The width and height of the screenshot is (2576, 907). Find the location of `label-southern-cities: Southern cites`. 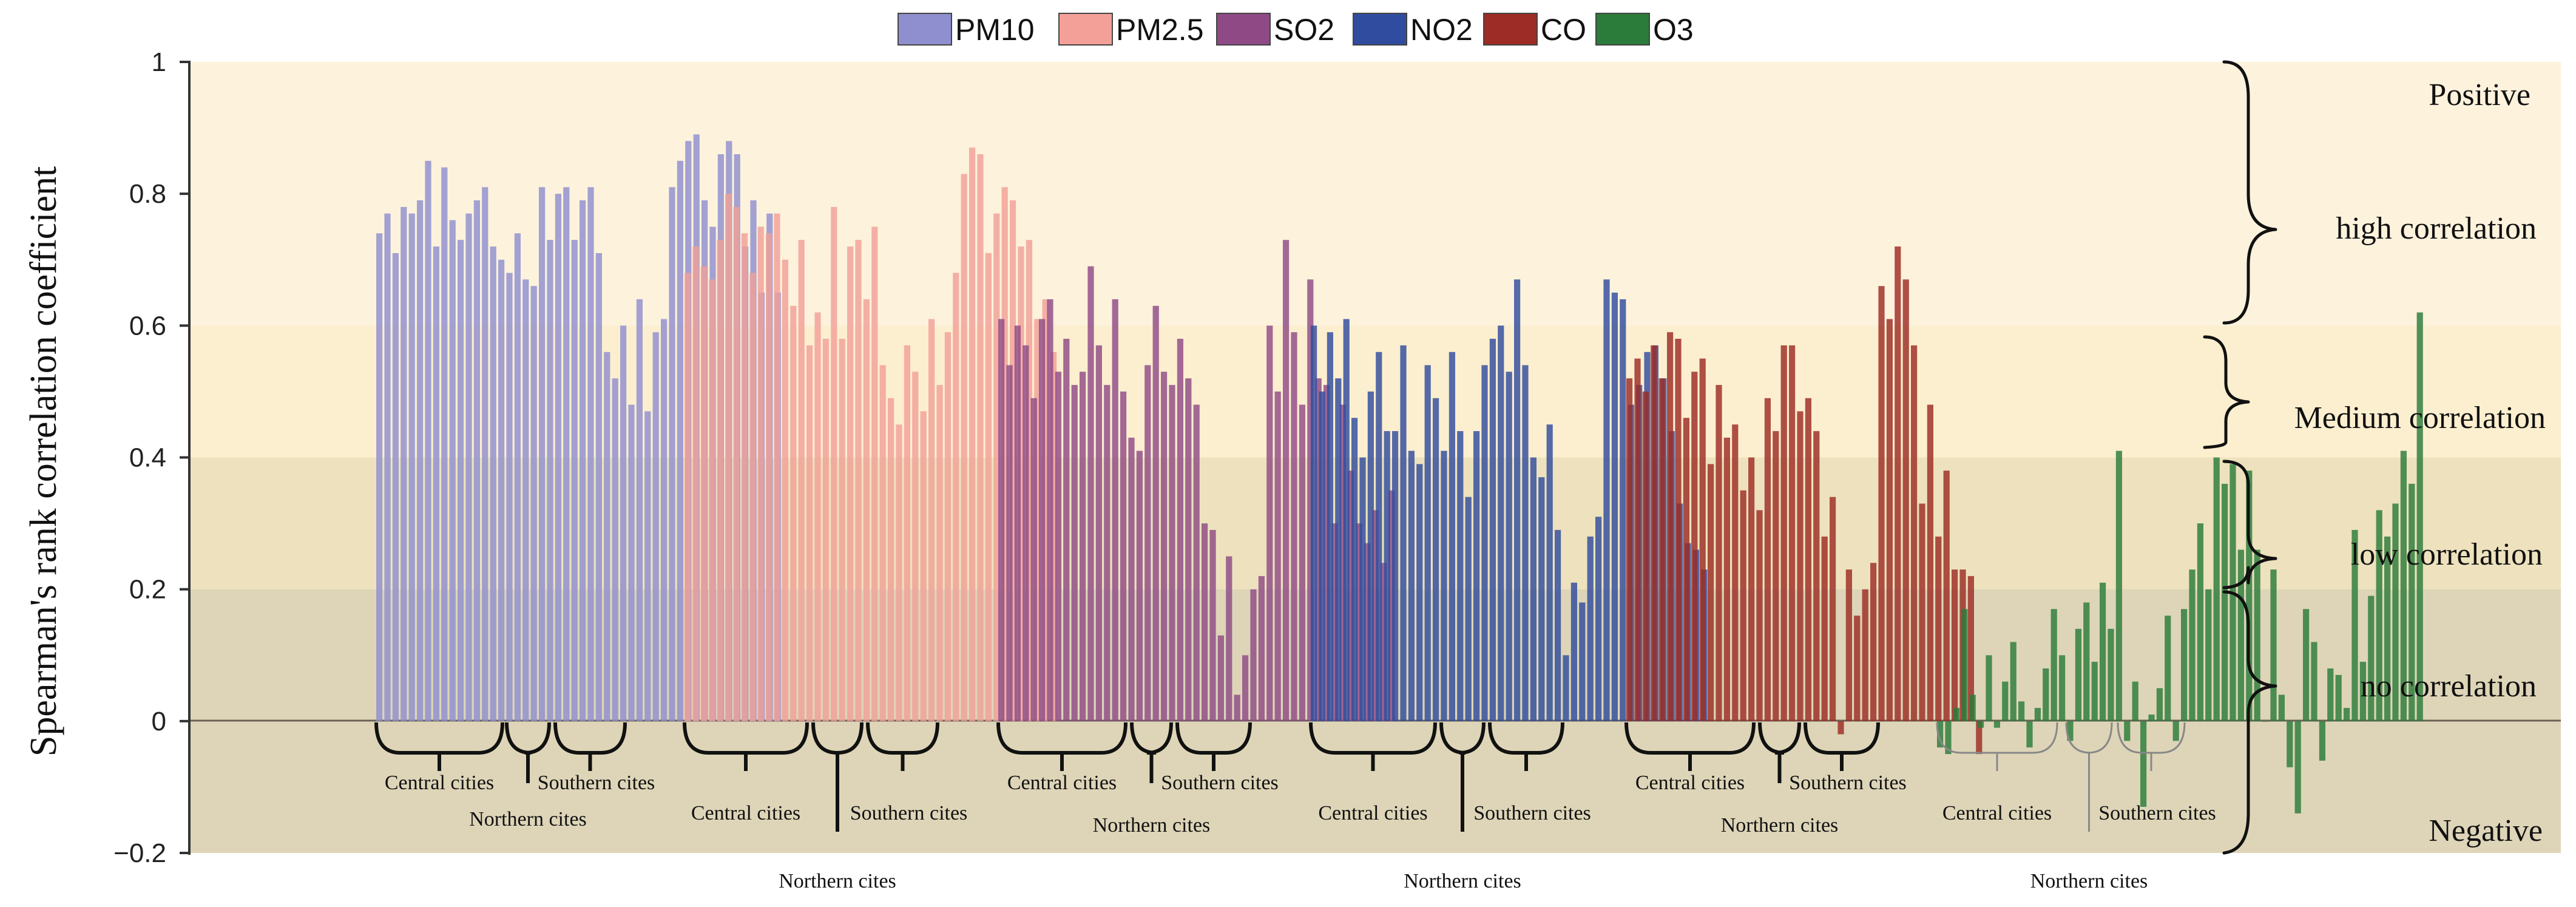

label-southern-cities: Southern cites is located at coordinates (1532, 813).